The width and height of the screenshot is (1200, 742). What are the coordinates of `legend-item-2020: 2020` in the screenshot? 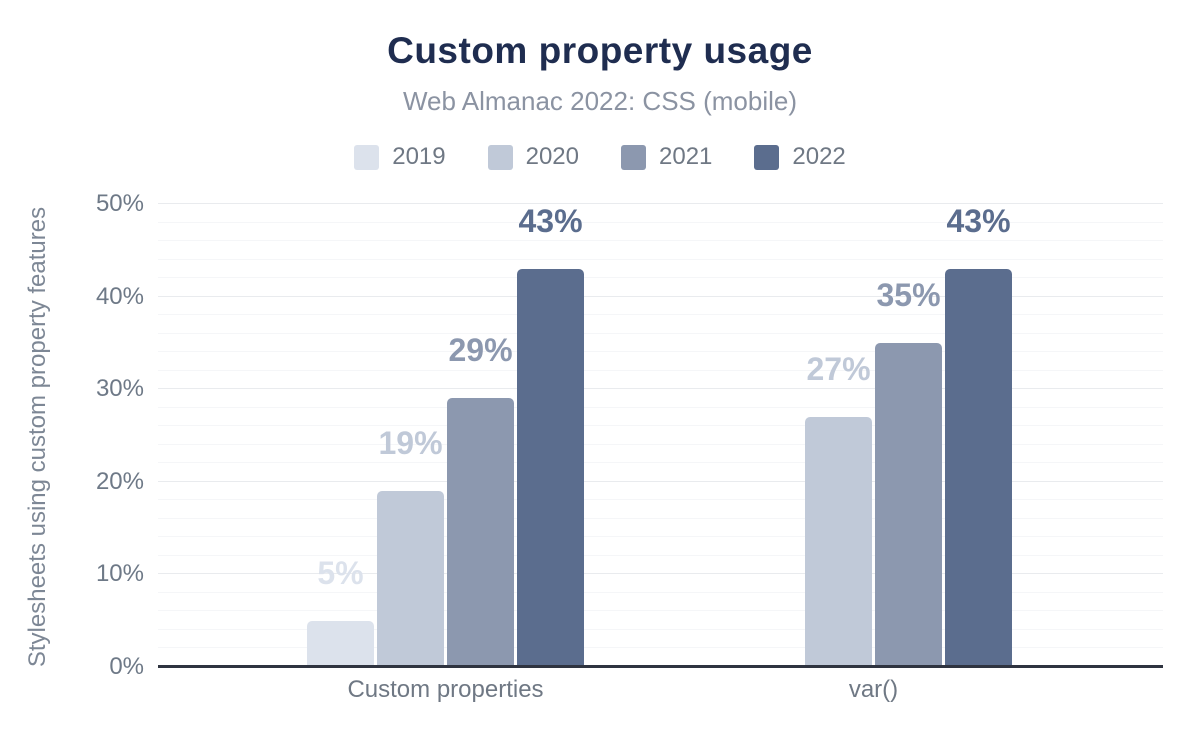 It's located at (533, 157).